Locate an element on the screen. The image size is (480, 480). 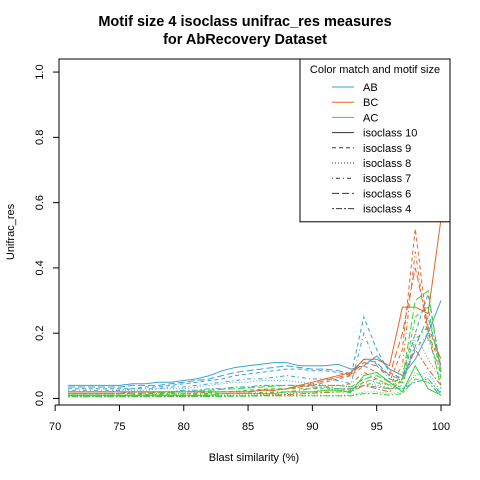
legend-label-isoclass-4: isoclass 4 is located at coordinates (387, 210).